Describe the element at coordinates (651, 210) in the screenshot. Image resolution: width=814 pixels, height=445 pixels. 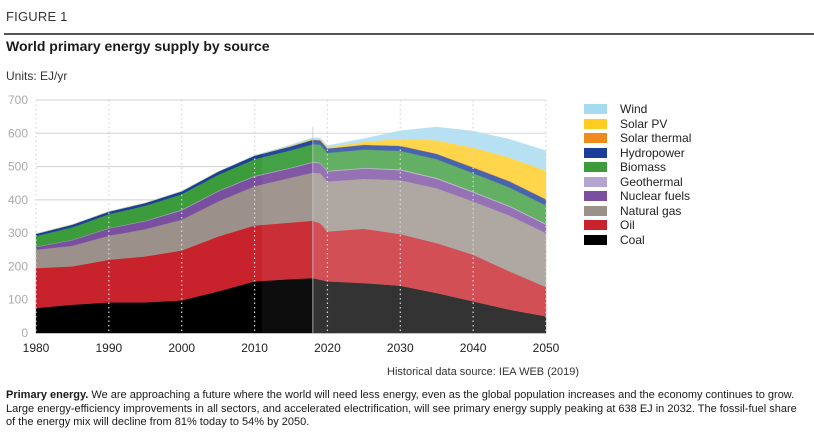
I see `legend-label: Natural gas` at that location.